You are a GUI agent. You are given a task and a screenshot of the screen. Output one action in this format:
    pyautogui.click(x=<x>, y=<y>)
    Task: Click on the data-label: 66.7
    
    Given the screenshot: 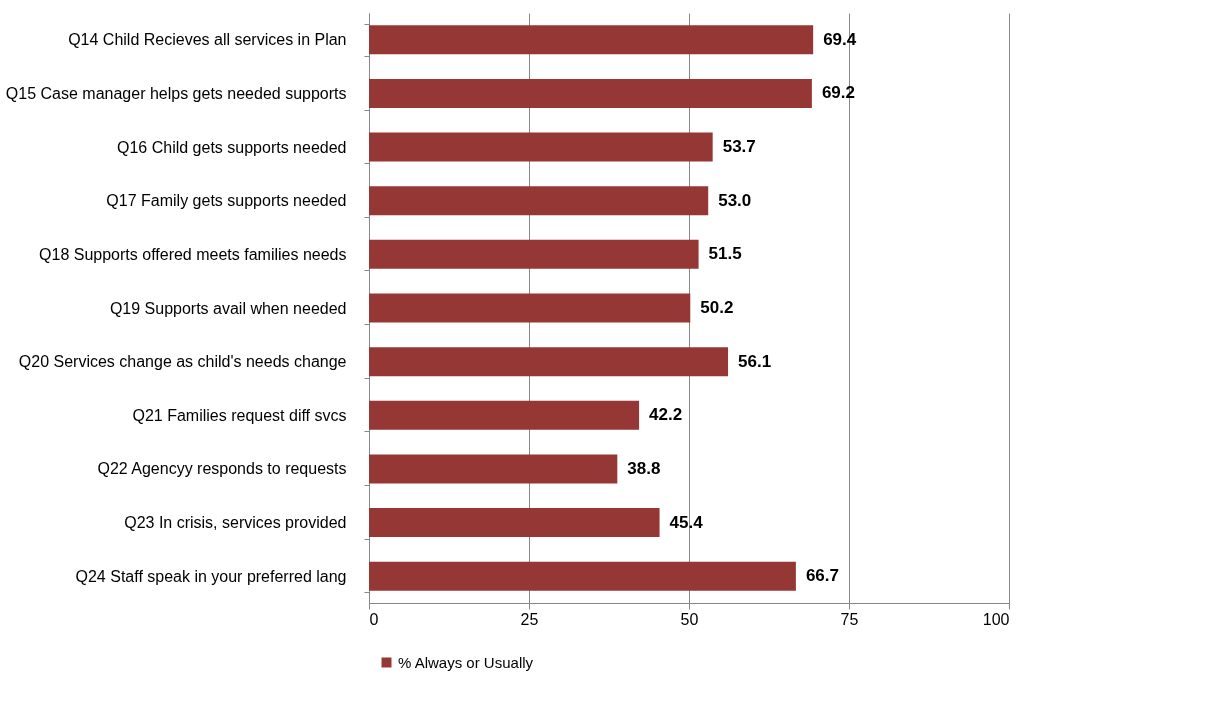 What is the action you would take?
    pyautogui.click(x=822, y=576)
    